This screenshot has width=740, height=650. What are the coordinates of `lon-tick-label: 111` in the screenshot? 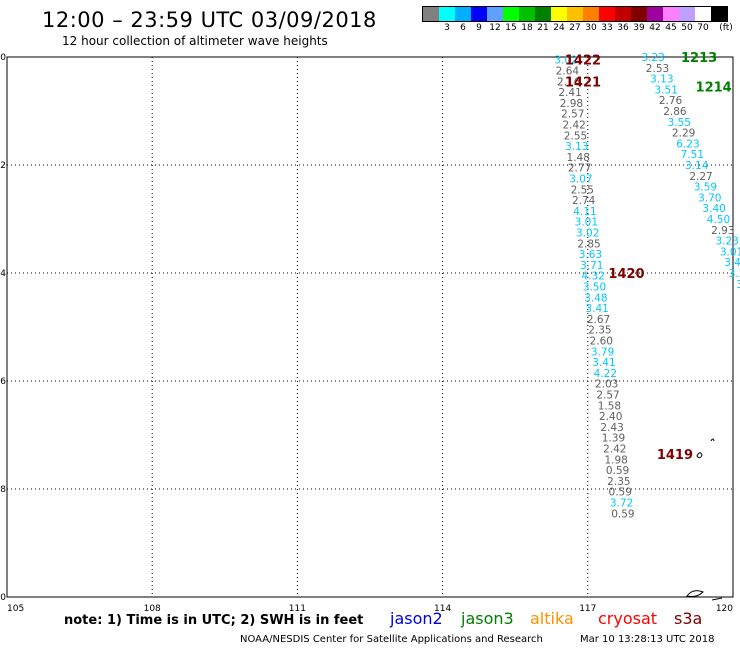 It's located at (297, 609).